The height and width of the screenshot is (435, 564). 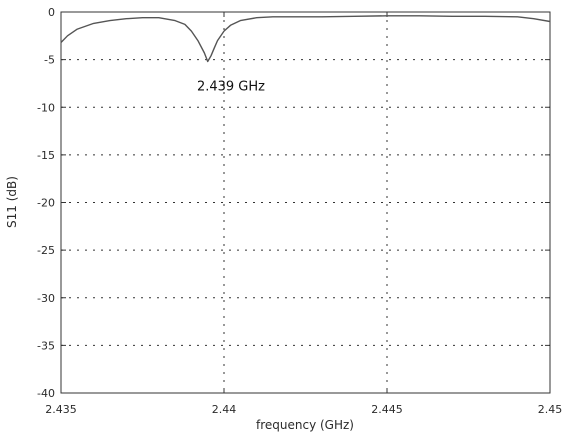 What do you see at coordinates (46, 107) in the screenshot?
I see `y-tick-label: -10` at bounding box center [46, 107].